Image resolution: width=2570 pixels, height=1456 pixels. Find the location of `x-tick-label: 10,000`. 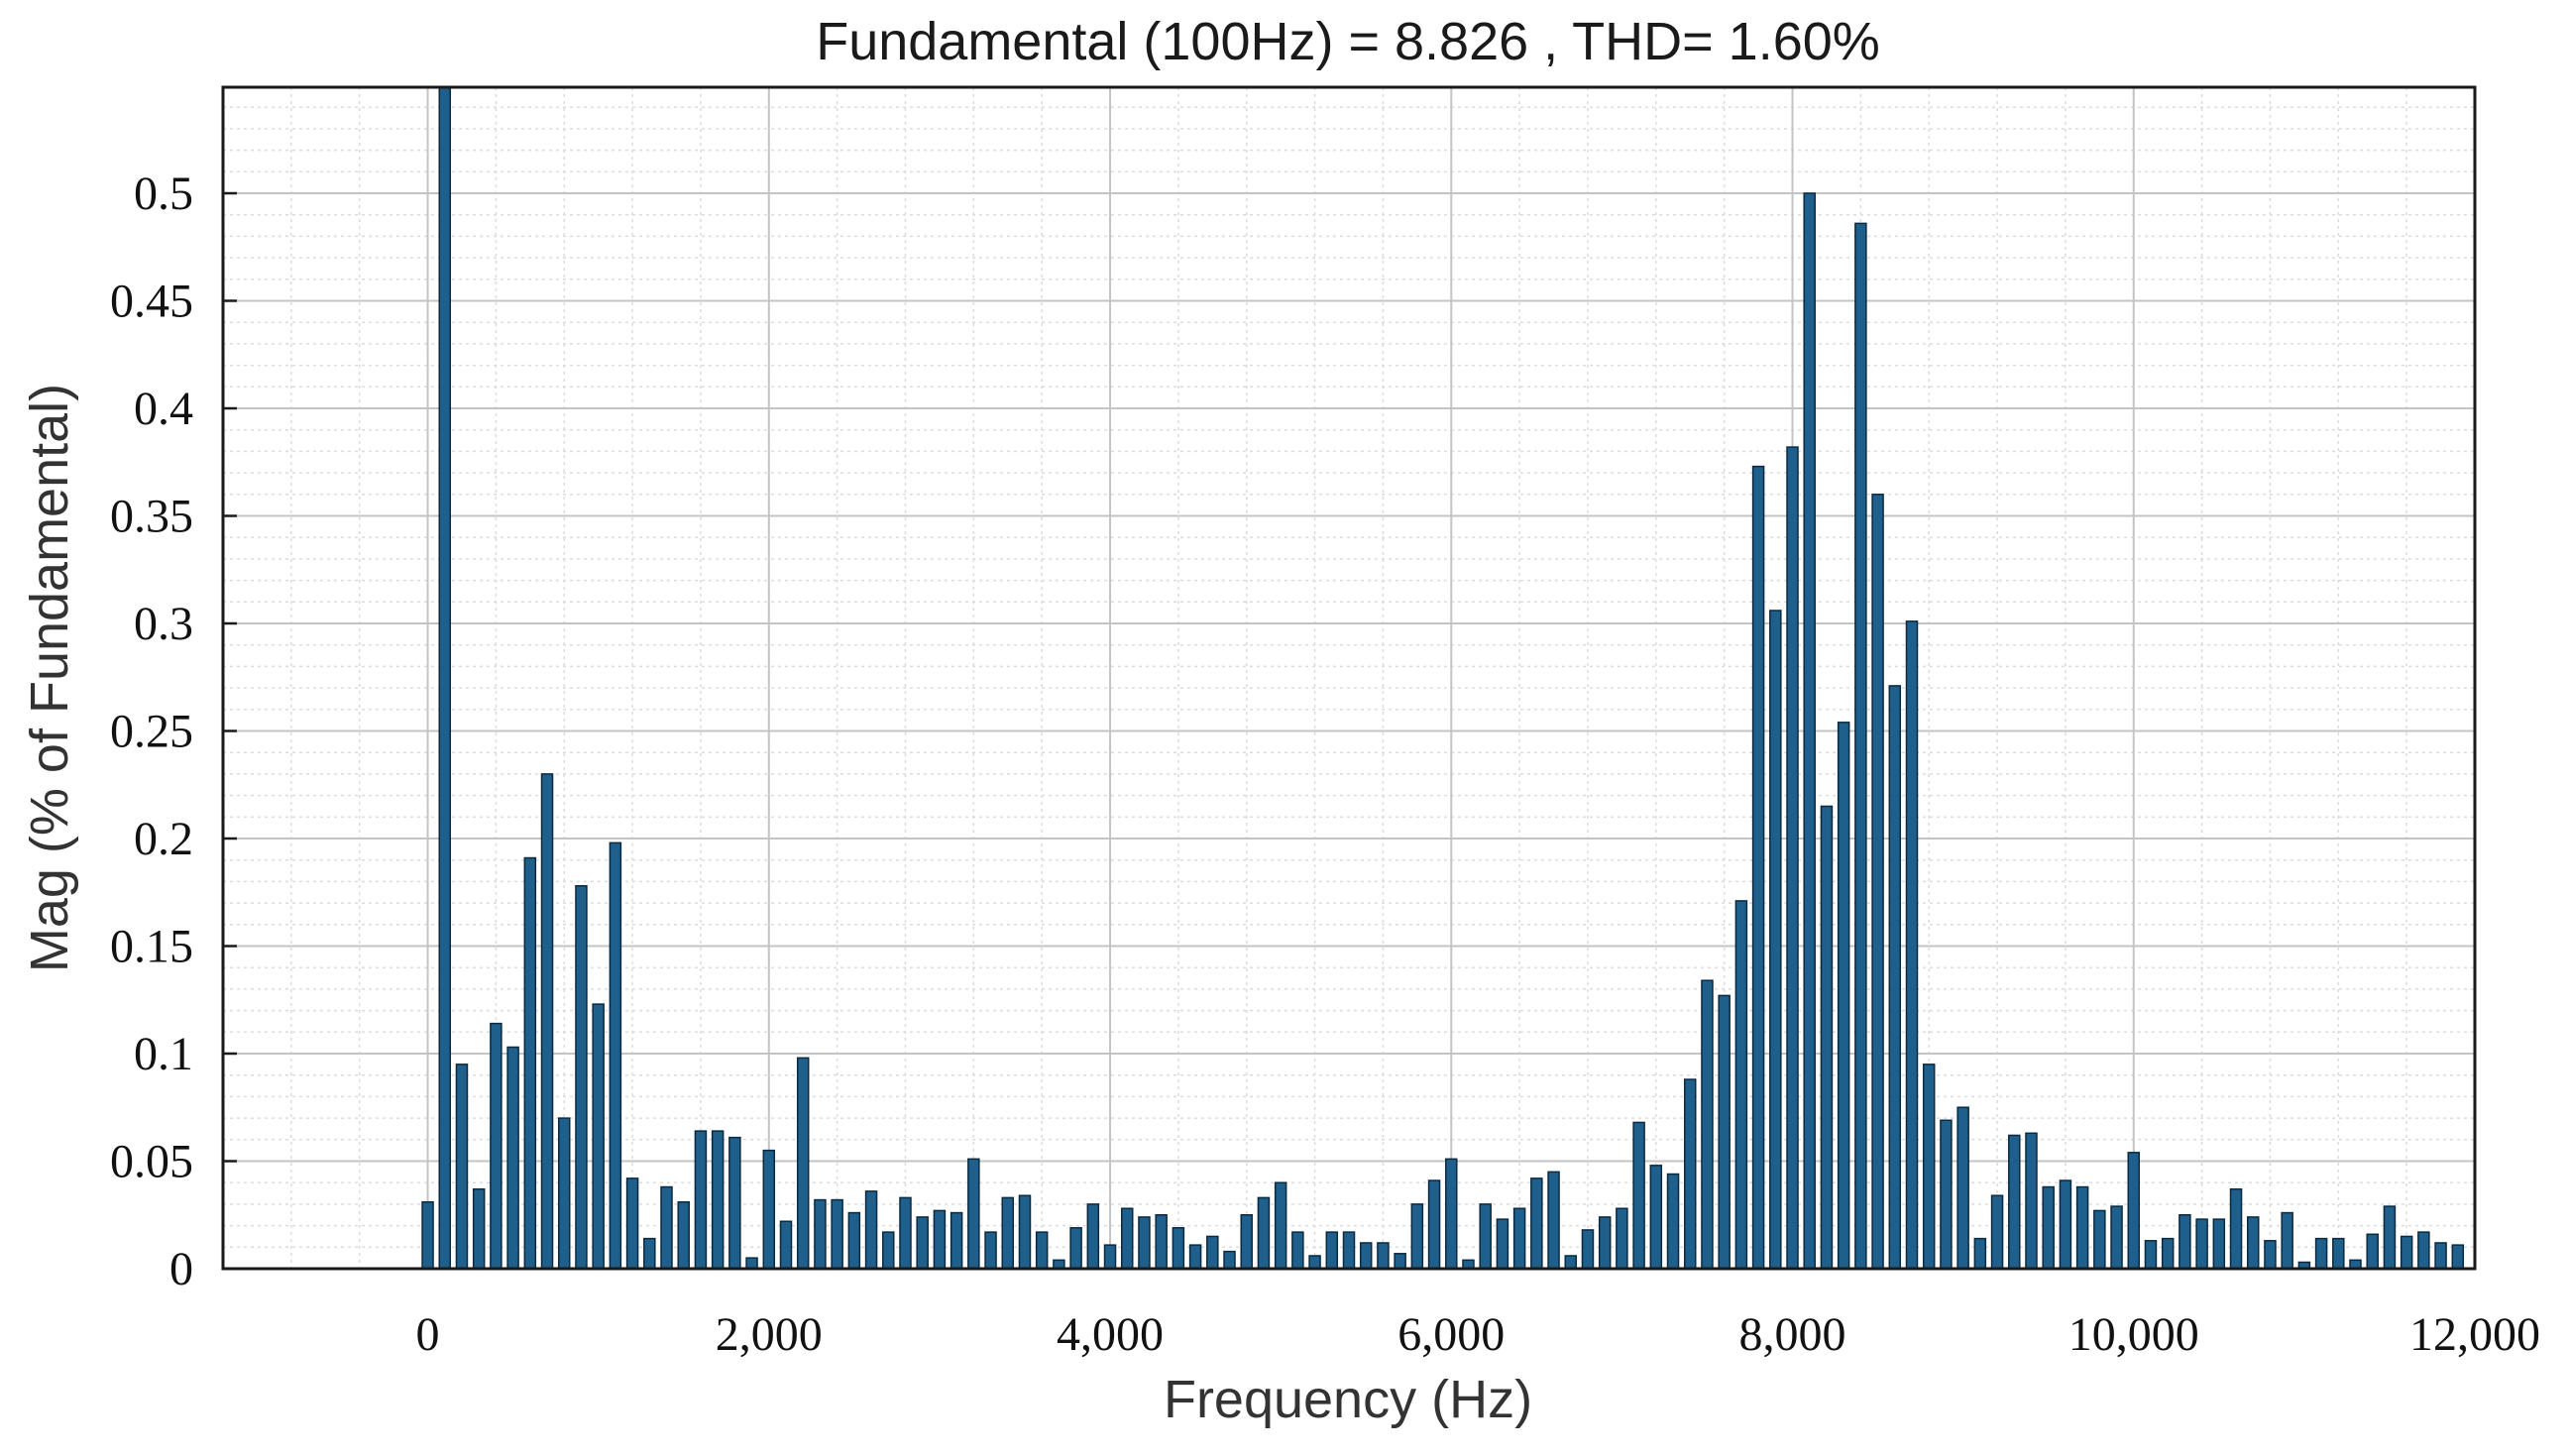

x-tick-label: 10,000 is located at coordinates (2133, 1334).